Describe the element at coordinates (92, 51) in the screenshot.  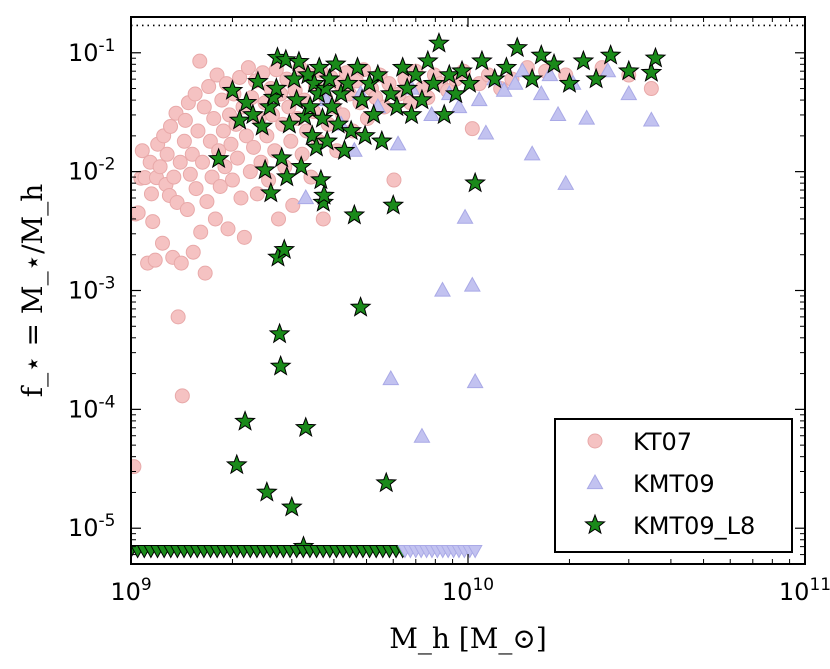
I see `y-tick-label: 10⁻¹` at that location.